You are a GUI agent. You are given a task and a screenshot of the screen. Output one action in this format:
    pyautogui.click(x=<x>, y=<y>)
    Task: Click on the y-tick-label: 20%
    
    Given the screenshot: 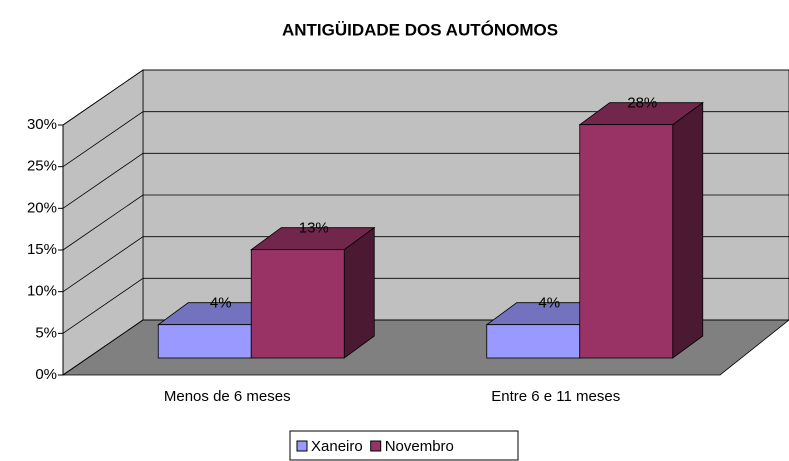 What is the action you would take?
    pyautogui.click(x=42, y=207)
    